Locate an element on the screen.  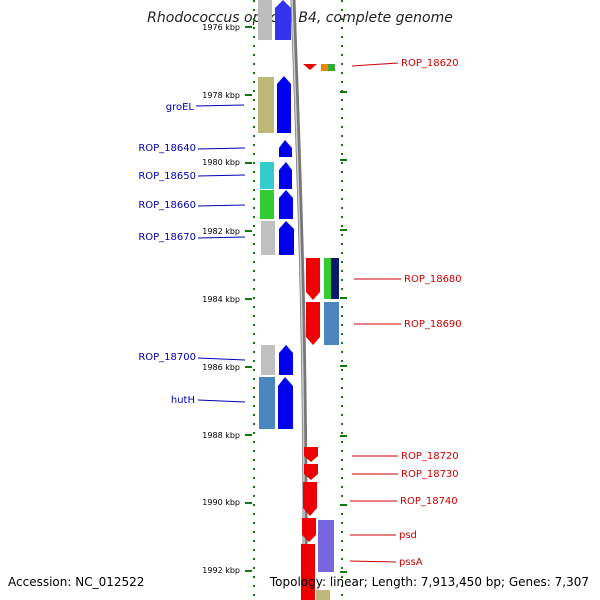
kbp-label: 1984 kbp is located at coordinates (221, 299).